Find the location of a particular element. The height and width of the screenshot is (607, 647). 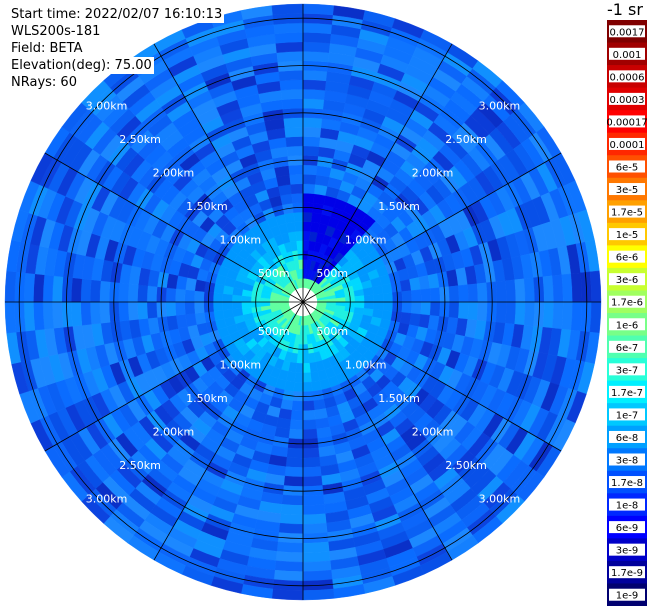

range-label: 1.50km is located at coordinates (207, 206).